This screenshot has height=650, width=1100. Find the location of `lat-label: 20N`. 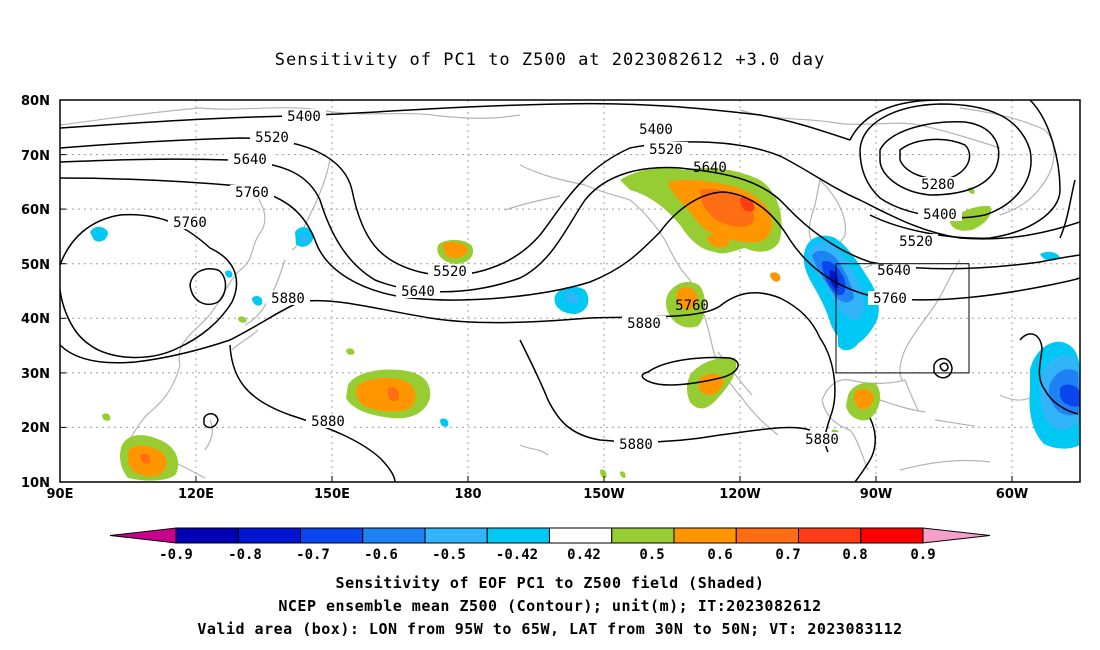

lat-label: 20N is located at coordinates (35, 428).